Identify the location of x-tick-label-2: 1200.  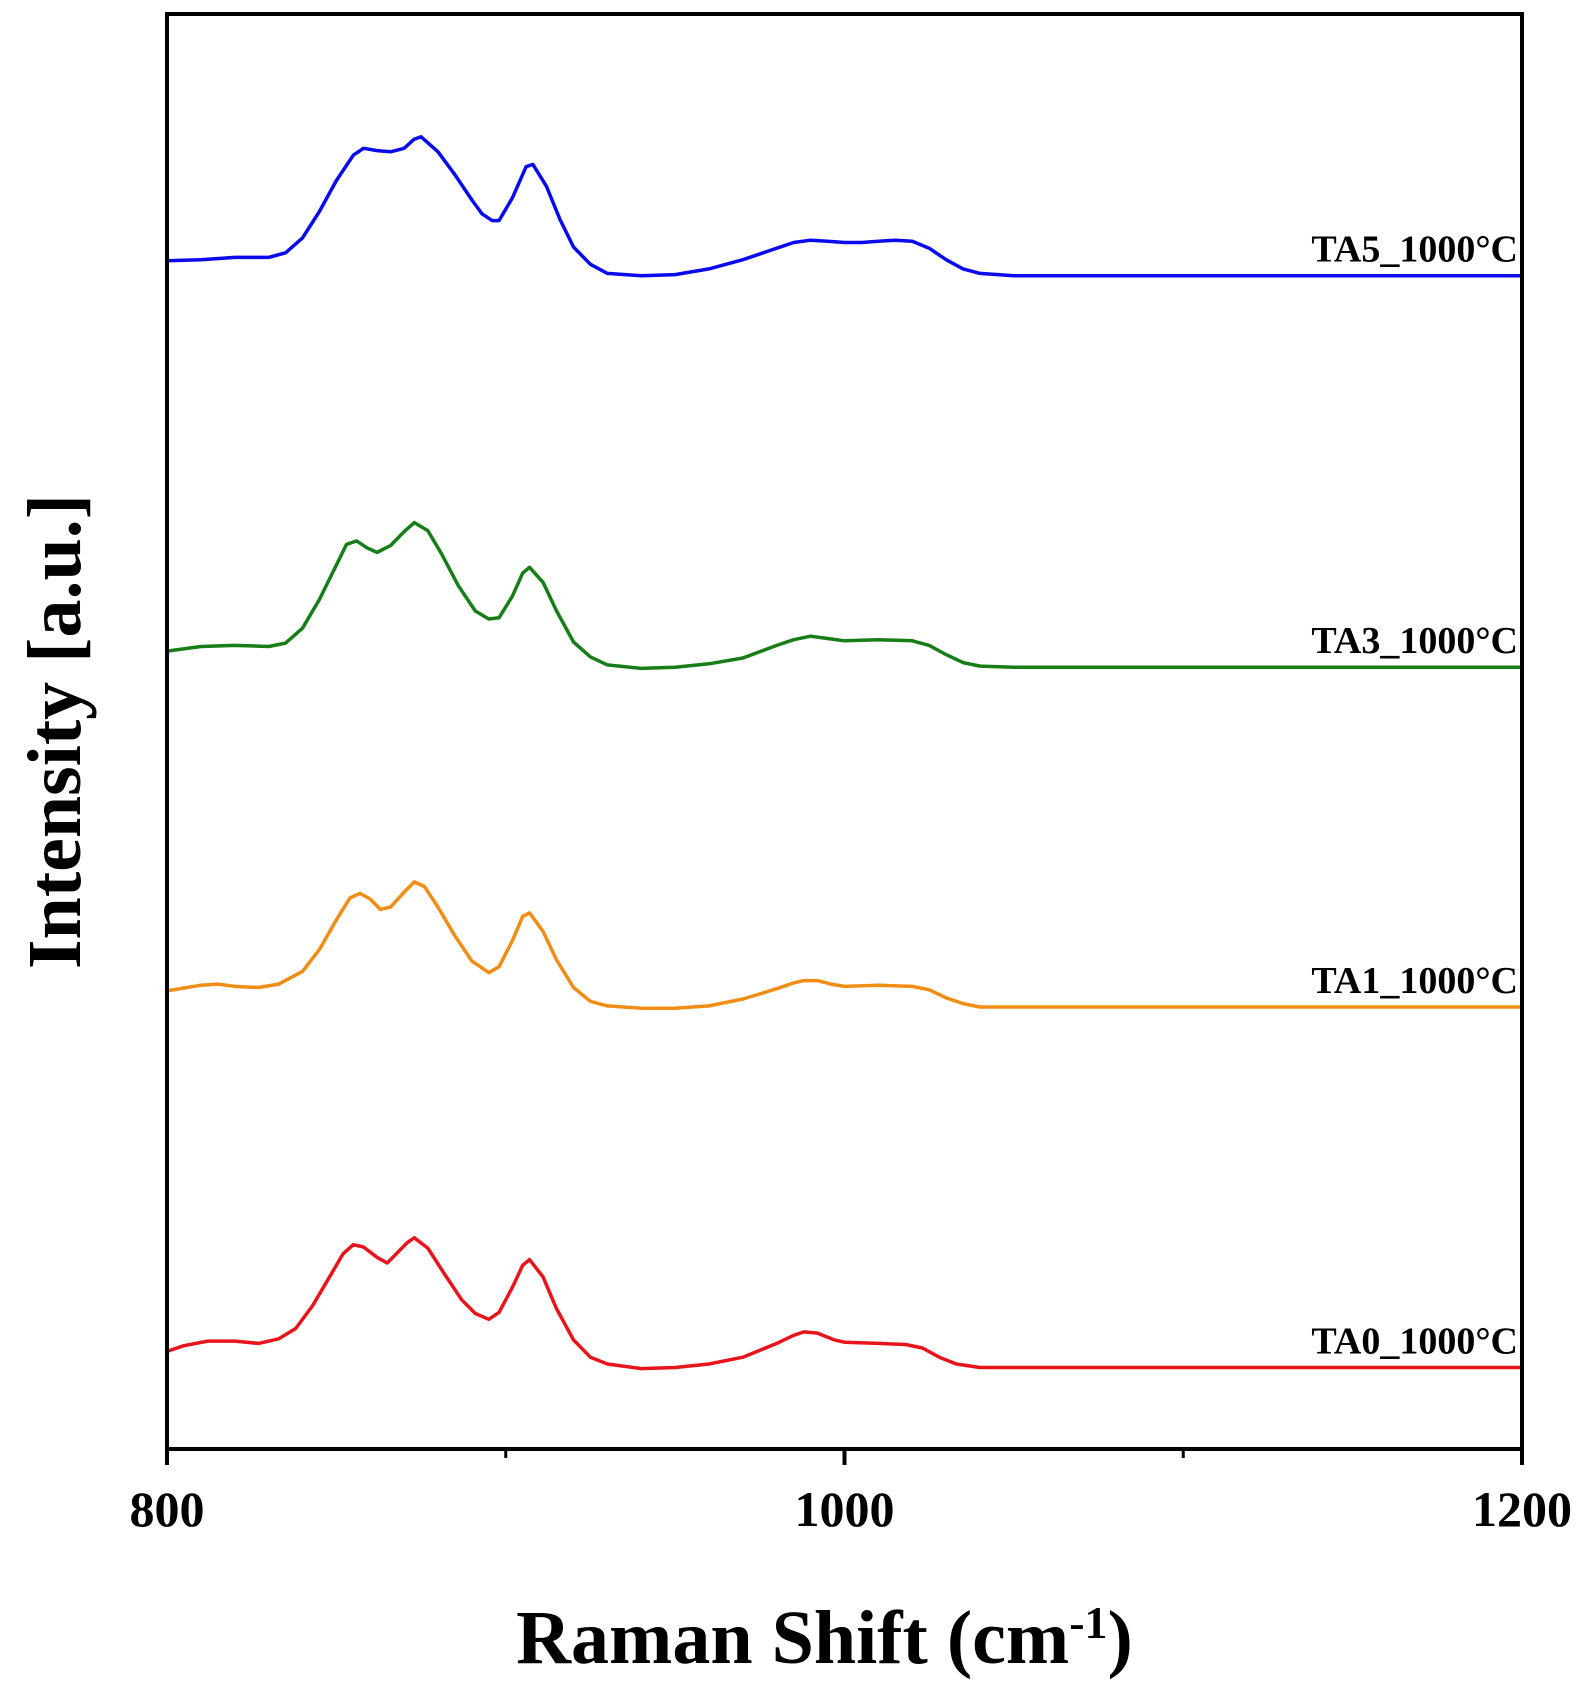
(1522, 1509).